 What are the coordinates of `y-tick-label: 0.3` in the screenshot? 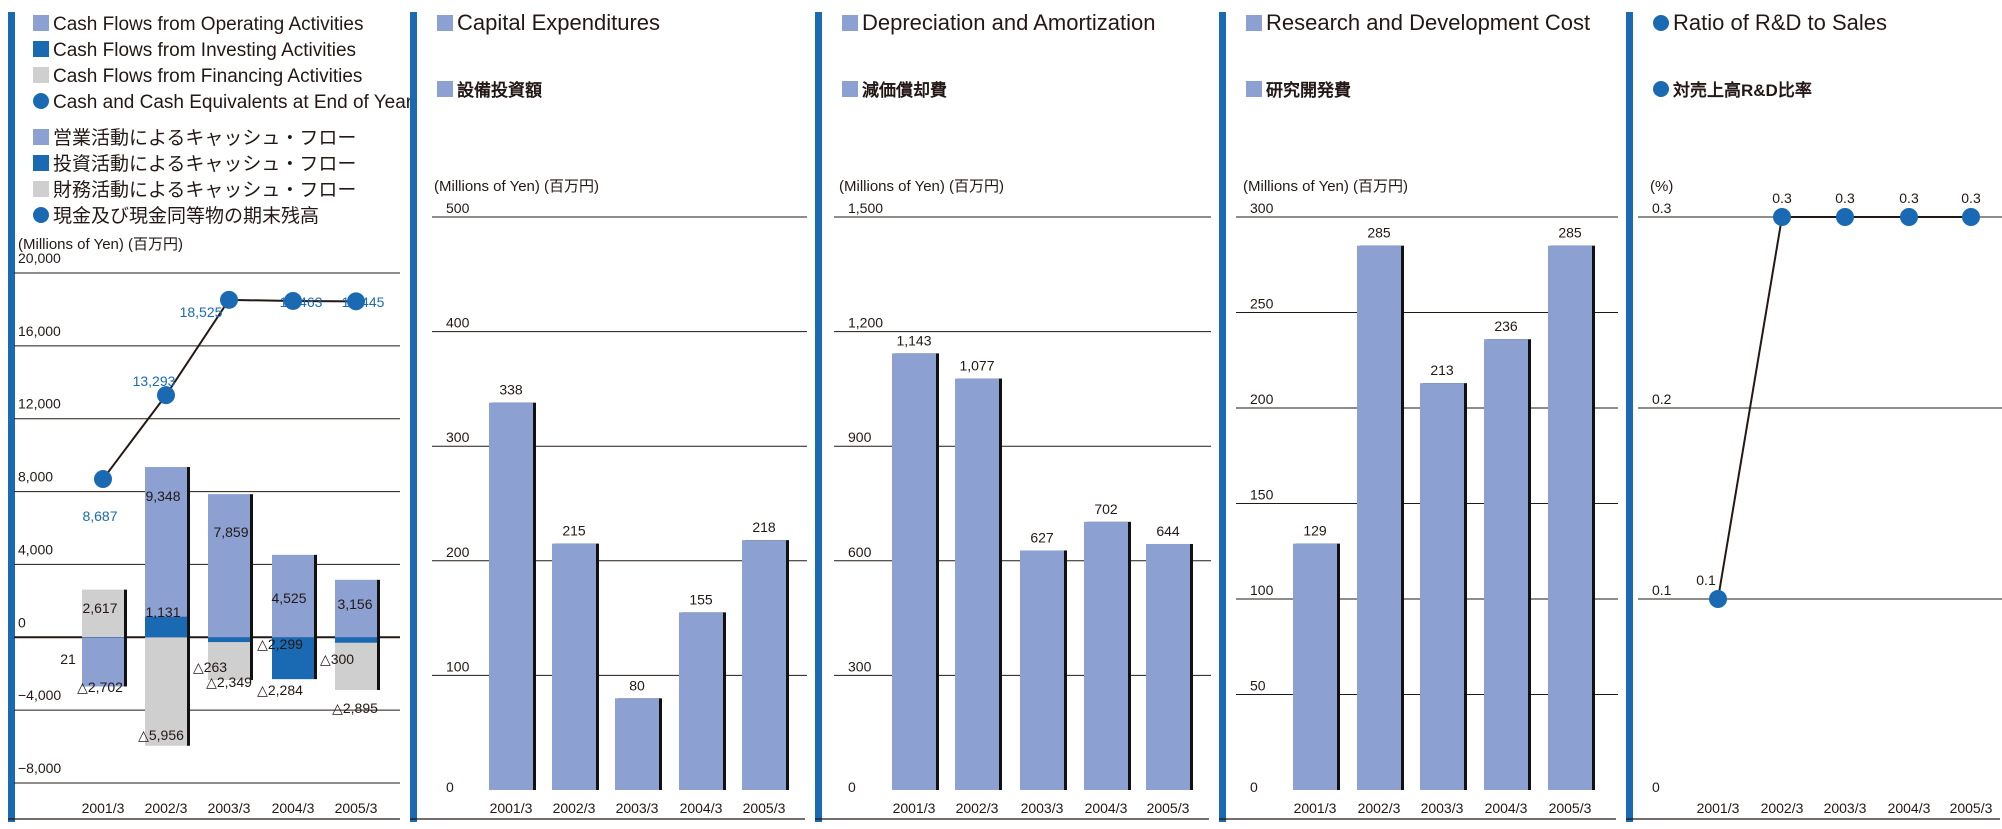 It's located at (1662, 208).